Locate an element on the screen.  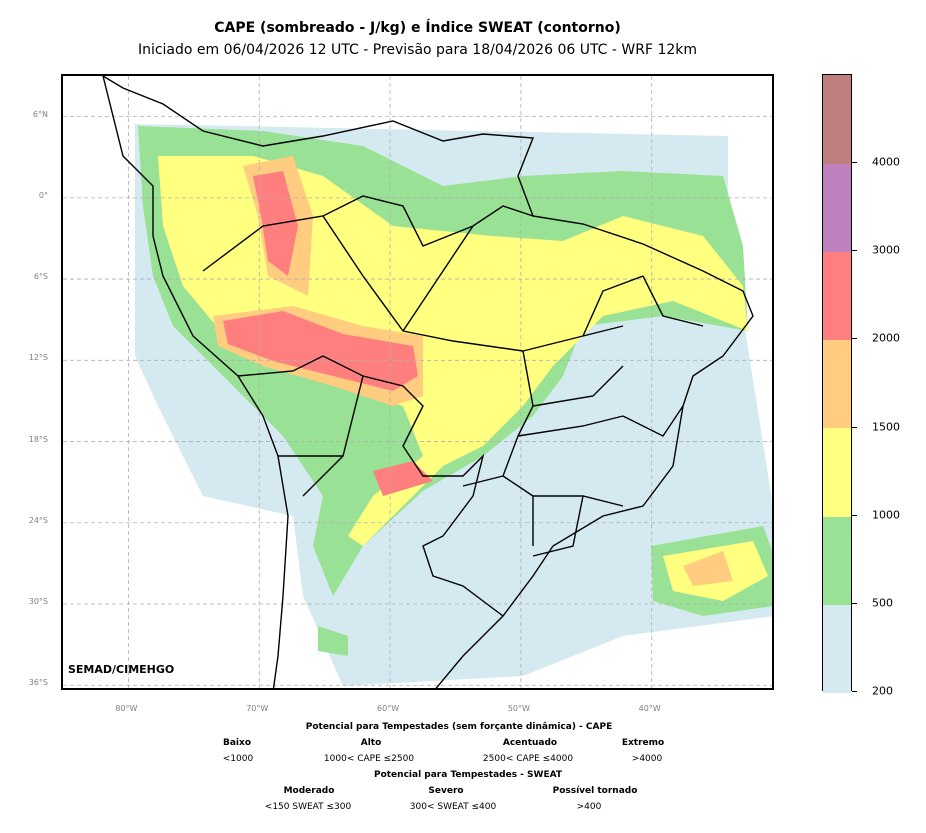
cape-region-500-west is located at coordinates (333, 641).